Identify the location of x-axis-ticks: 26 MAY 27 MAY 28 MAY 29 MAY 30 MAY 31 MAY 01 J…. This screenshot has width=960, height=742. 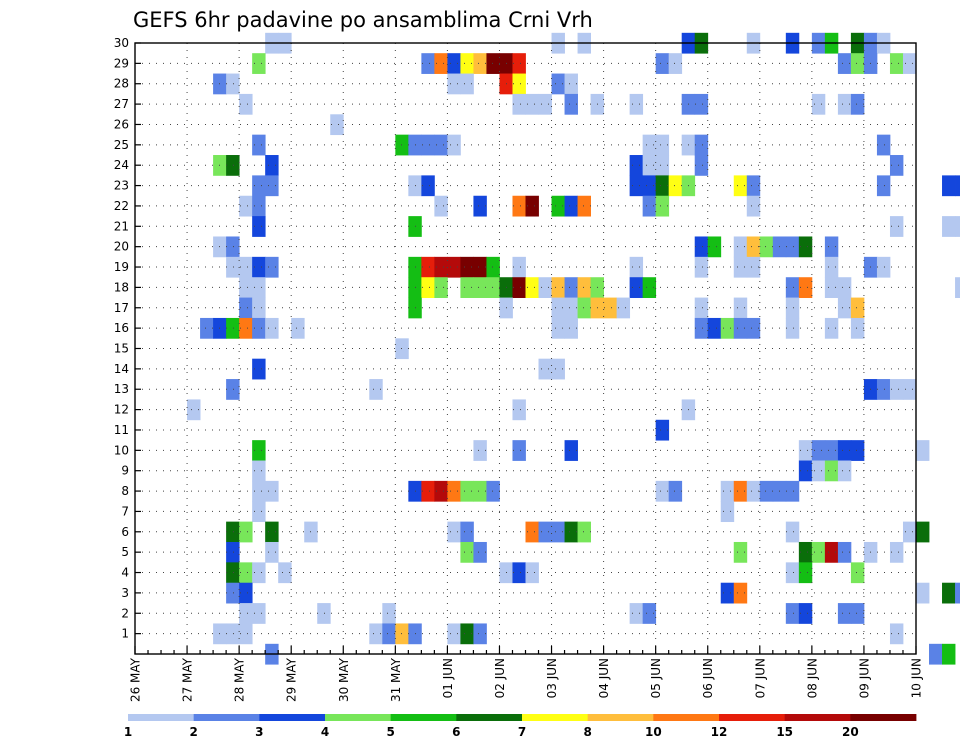
(526, 674).